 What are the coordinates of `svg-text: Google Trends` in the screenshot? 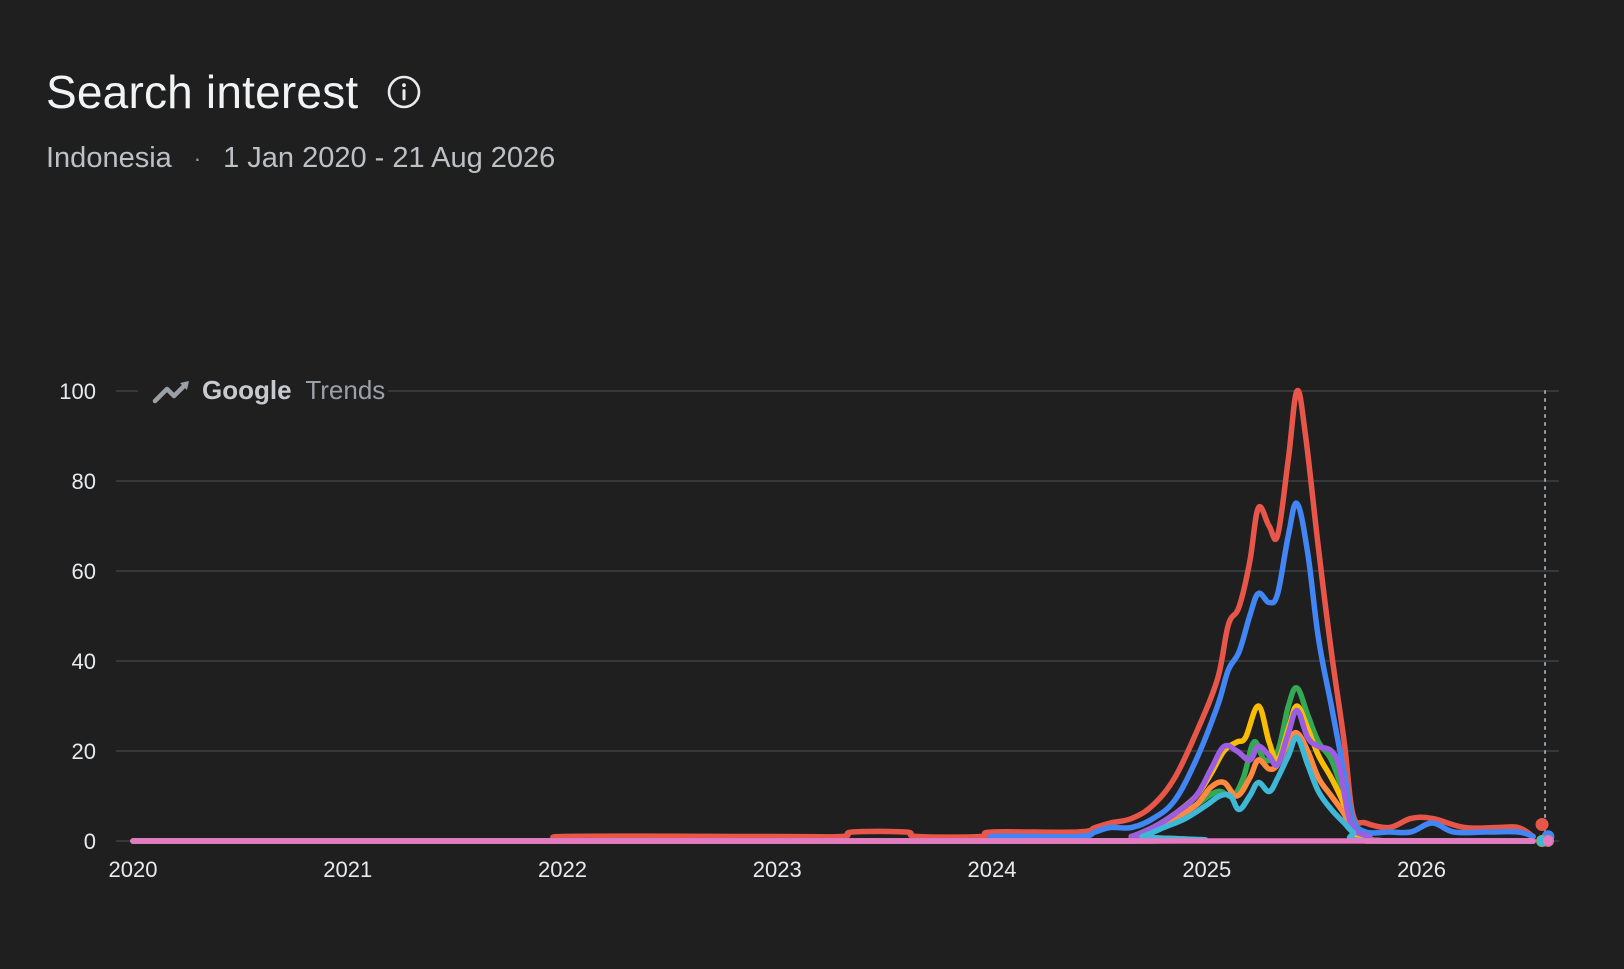 It's located at (293, 390).